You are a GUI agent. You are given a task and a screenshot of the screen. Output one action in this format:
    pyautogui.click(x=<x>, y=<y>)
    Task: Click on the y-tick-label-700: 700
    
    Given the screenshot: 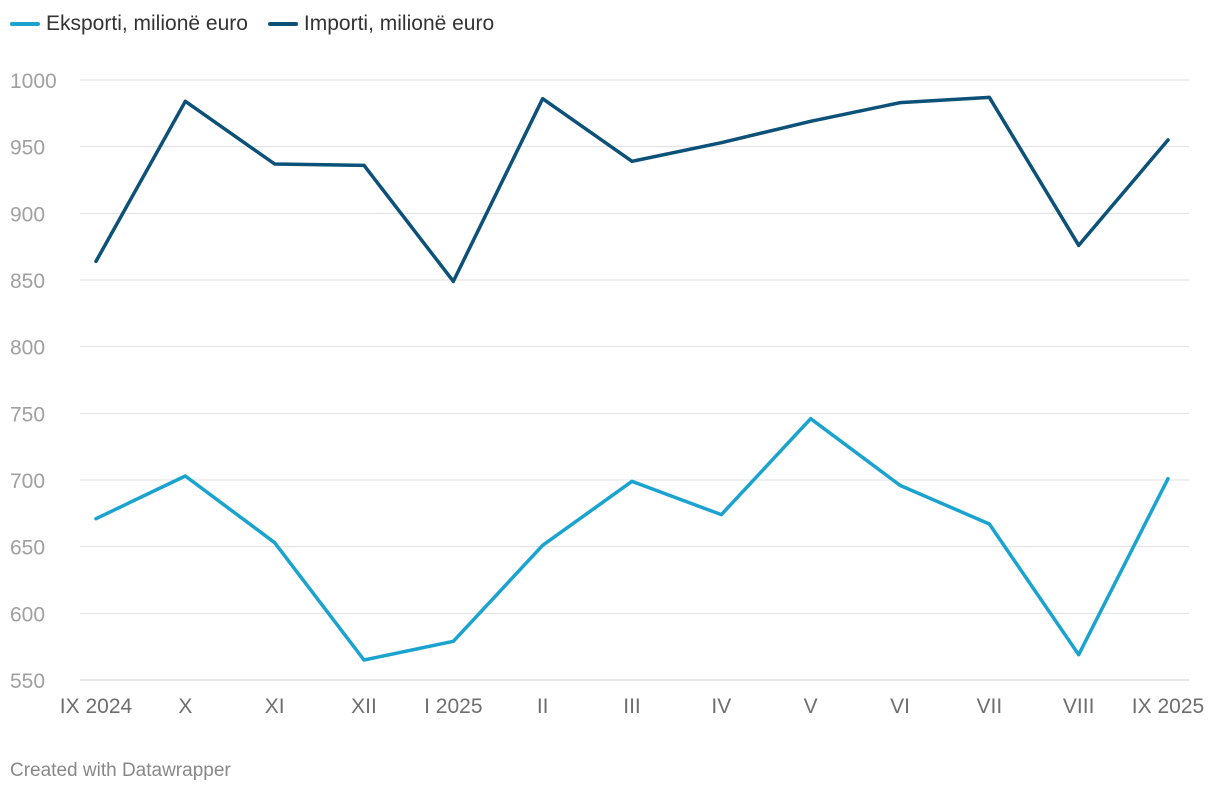 What is the action you would take?
    pyautogui.click(x=27, y=481)
    